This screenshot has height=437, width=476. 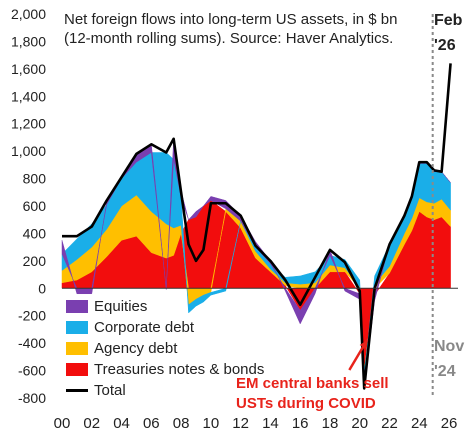 I want to click on x-tick-label: 18, so click(x=330, y=423).